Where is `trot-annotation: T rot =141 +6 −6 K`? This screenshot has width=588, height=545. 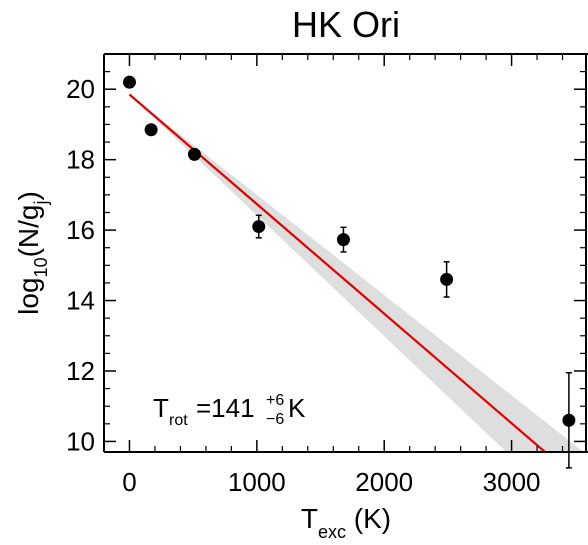 trot-annotation: T rot =141 +6 −6 K is located at coordinates (229, 410).